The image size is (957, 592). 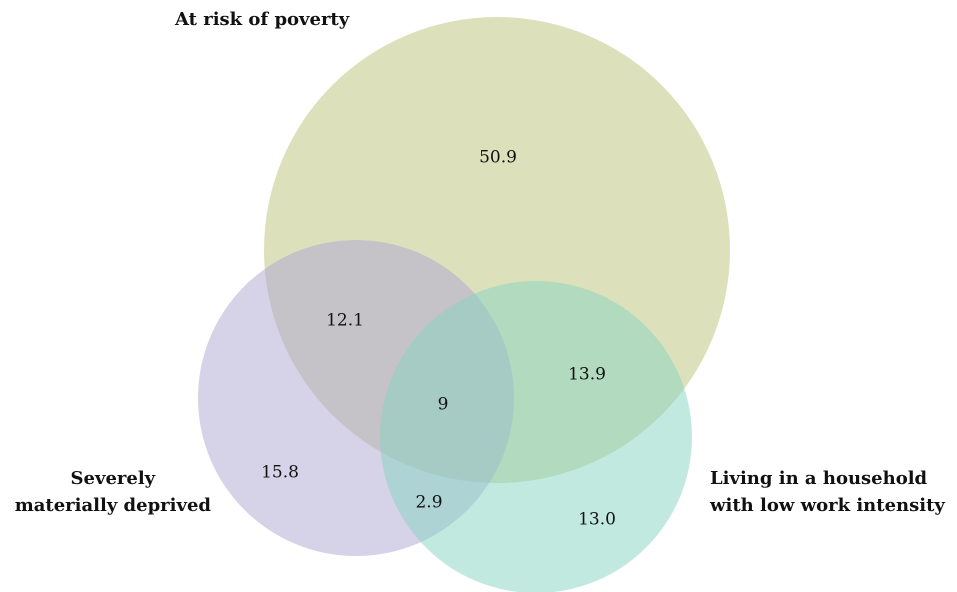 What do you see at coordinates (345, 321) in the screenshot?
I see `region-value: 12.1` at bounding box center [345, 321].